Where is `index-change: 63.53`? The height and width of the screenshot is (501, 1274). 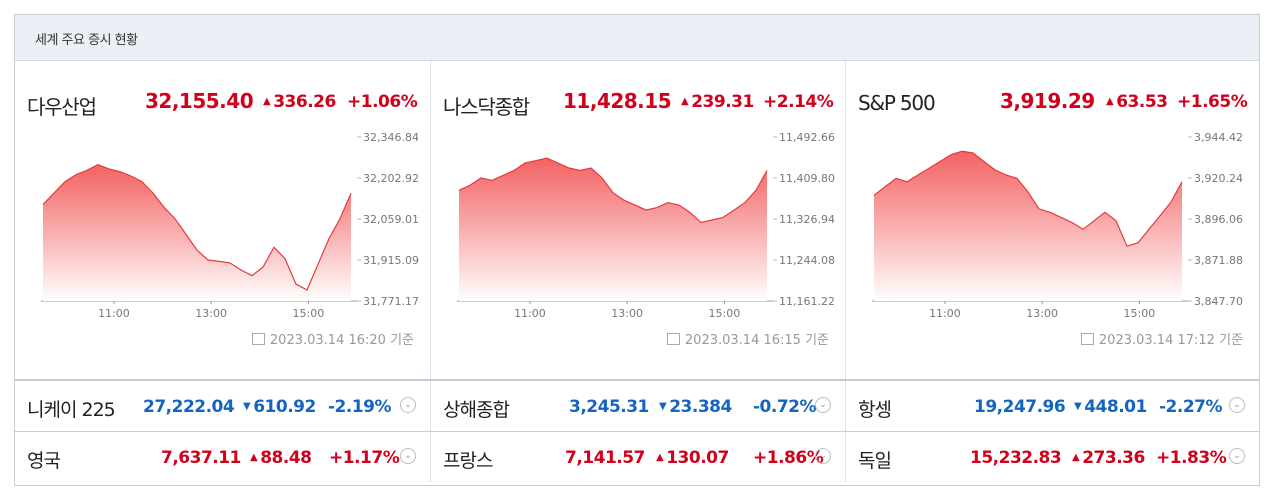 index-change: 63.53 is located at coordinates (1142, 102).